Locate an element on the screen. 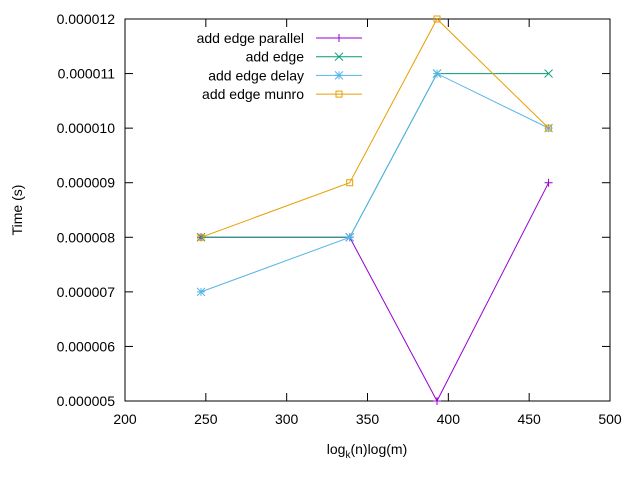  legend-entry: add edge delay is located at coordinates (285, 75).